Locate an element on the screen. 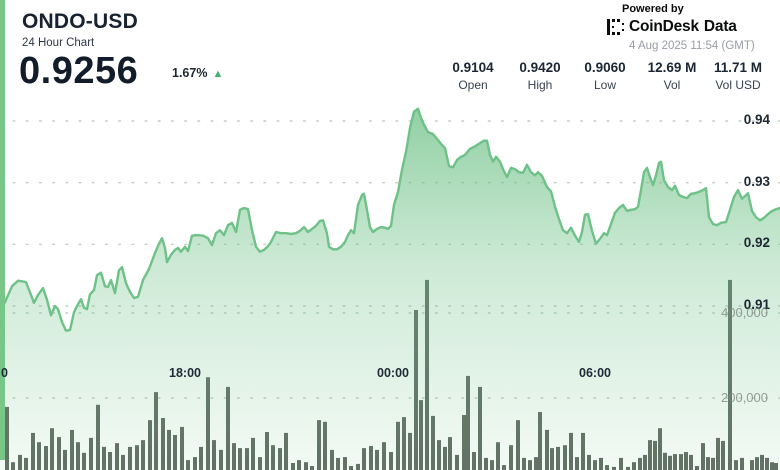 This screenshot has height=470, width=780. volume-label: Vol is located at coordinates (672, 85).